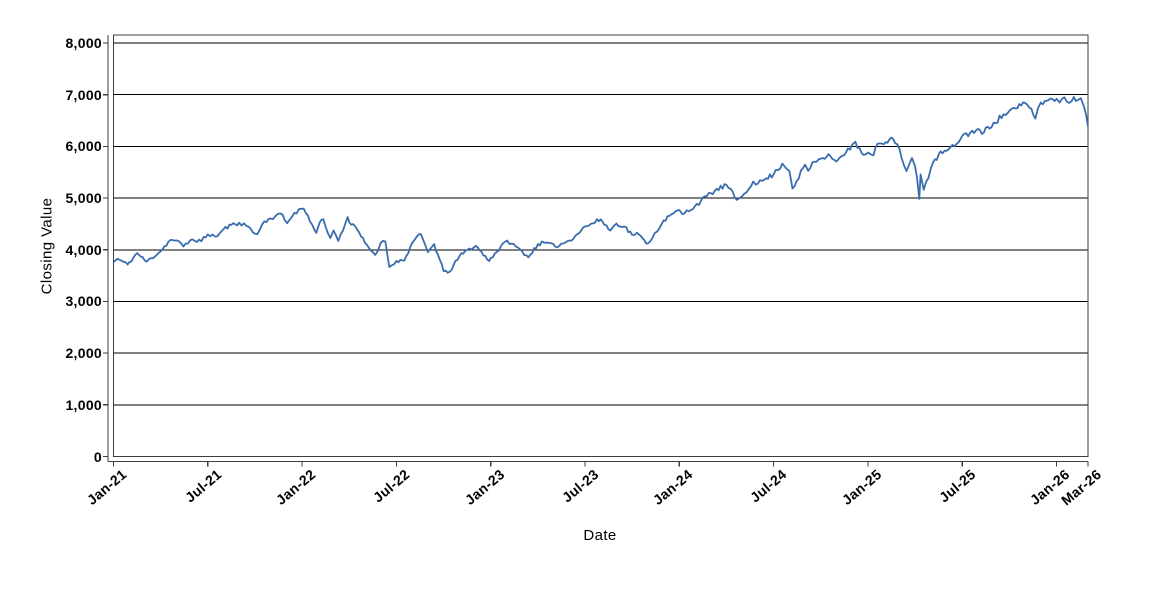 The image size is (1150, 600). What do you see at coordinates (83, 198) in the screenshot?
I see `y-tick-label-5000: 5,000` at bounding box center [83, 198].